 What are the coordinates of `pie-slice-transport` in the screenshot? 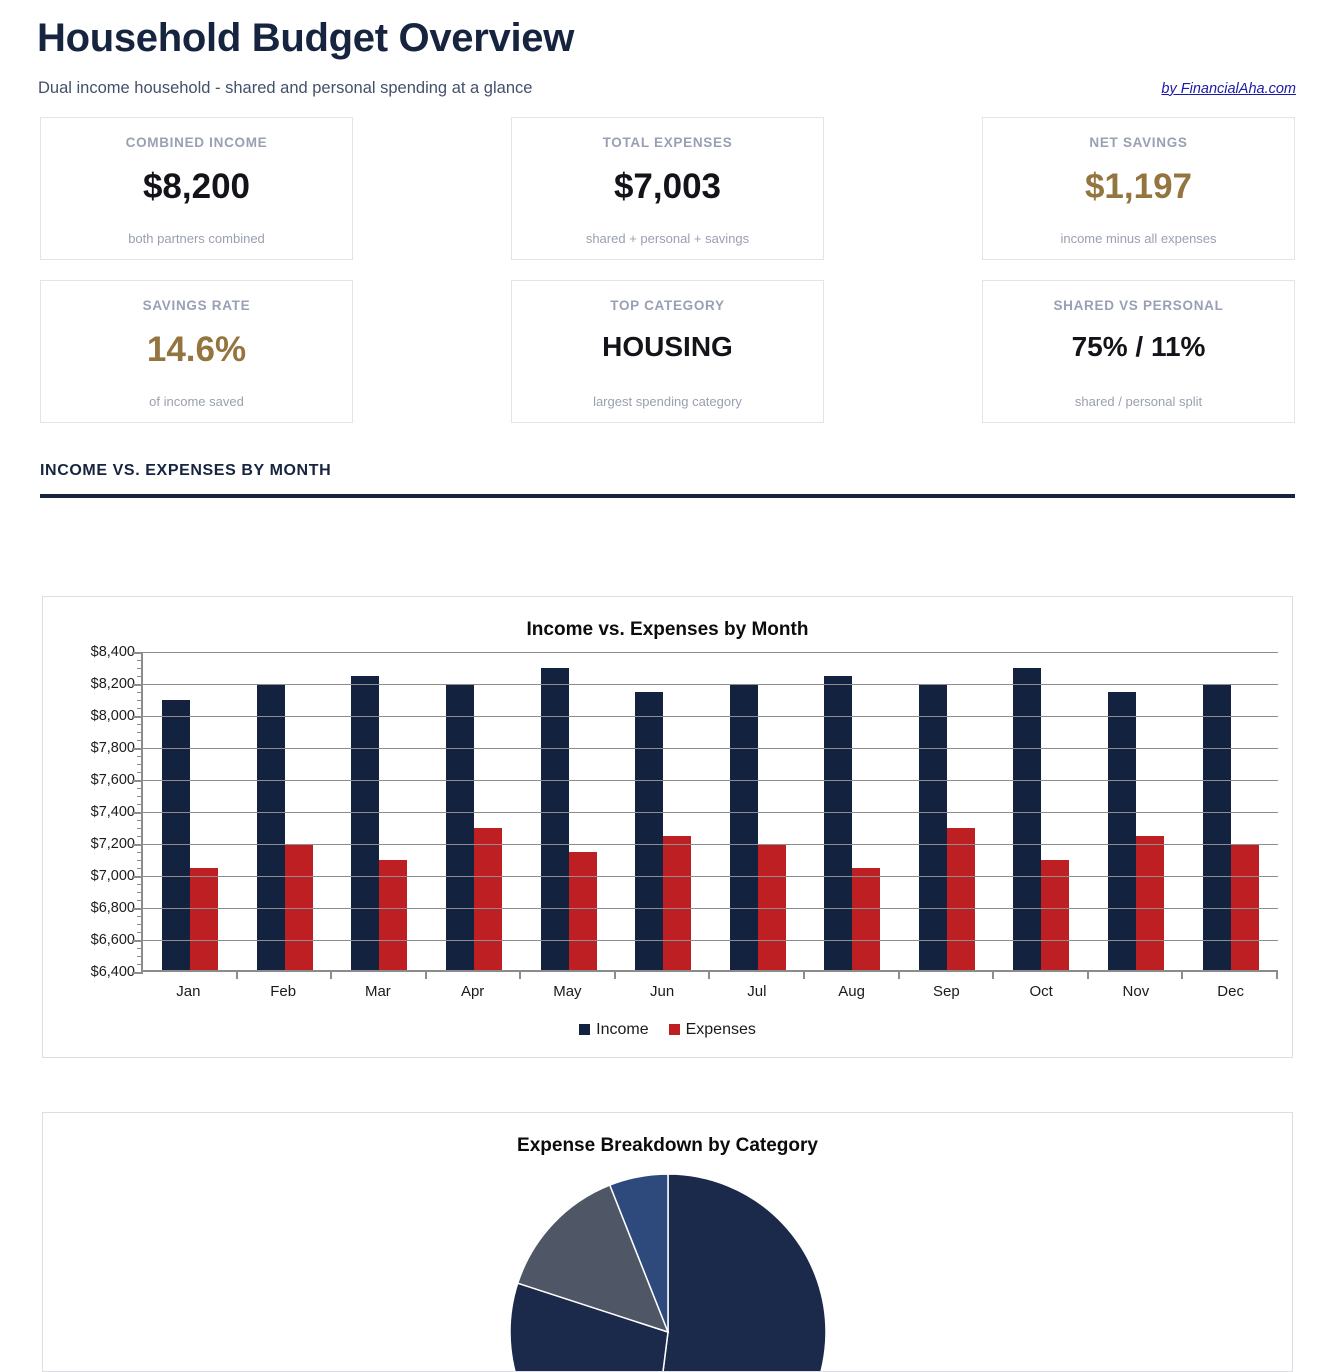 It's located at (592, 1258).